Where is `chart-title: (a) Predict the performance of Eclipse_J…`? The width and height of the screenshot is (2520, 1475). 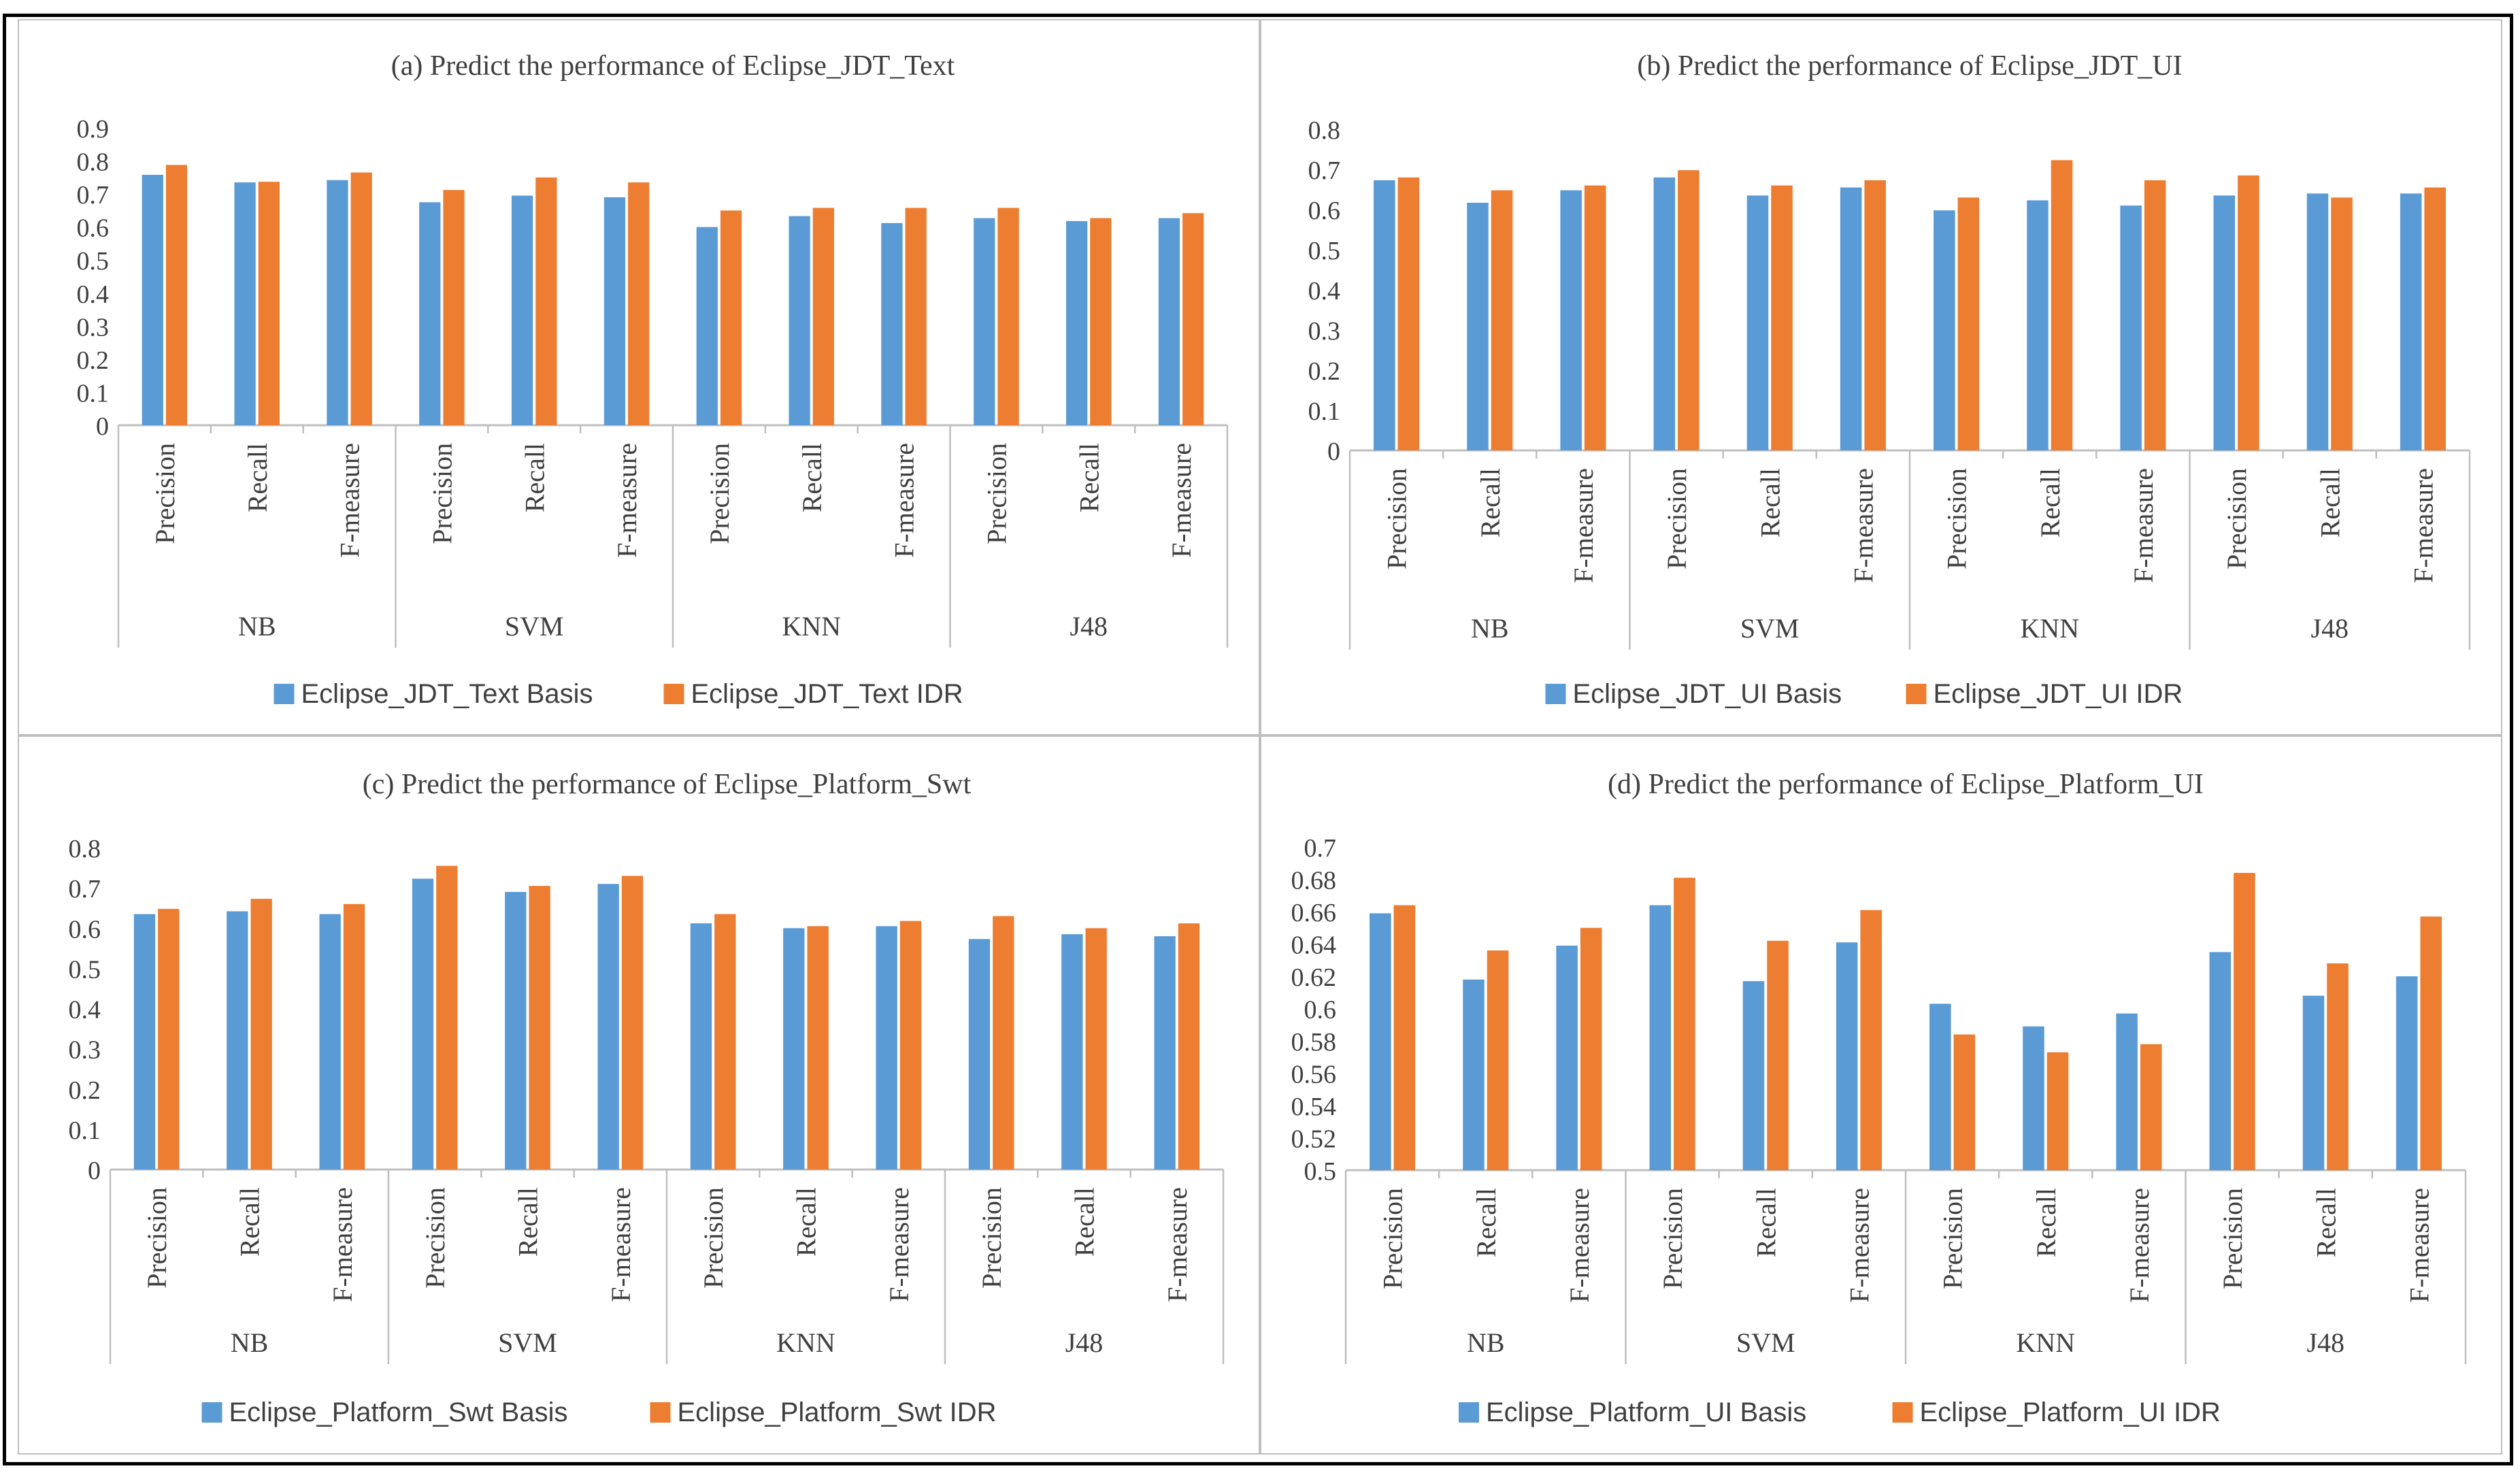
chart-title: (a) Predict the performance of Eclipse_J… is located at coordinates (673, 66).